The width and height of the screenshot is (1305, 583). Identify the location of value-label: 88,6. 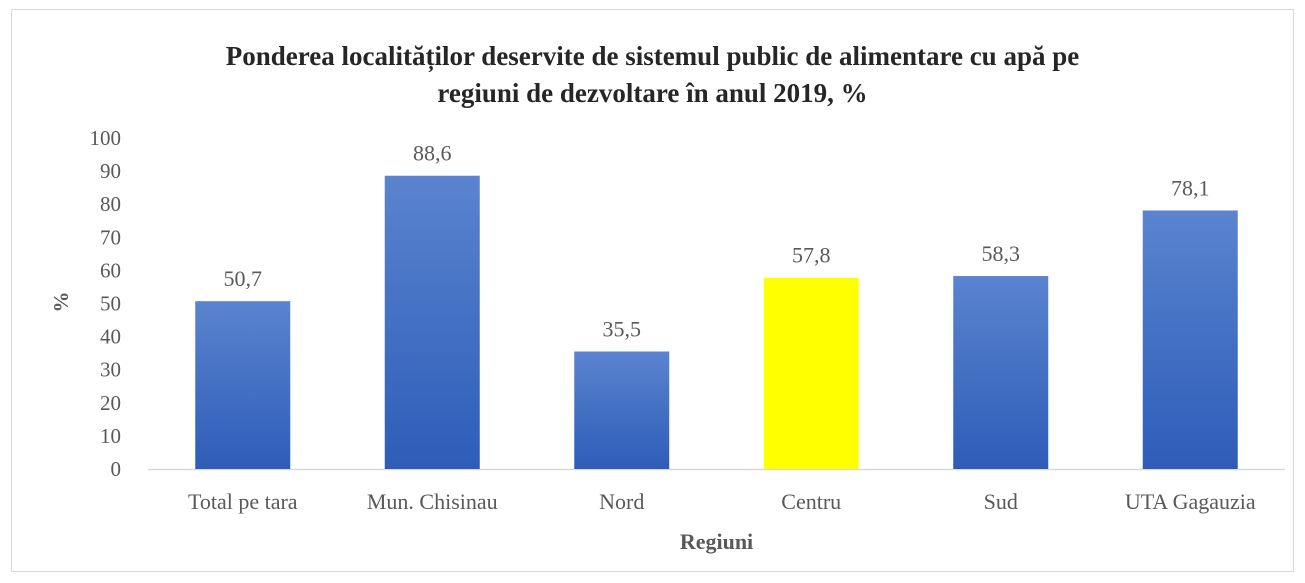
(432, 153).